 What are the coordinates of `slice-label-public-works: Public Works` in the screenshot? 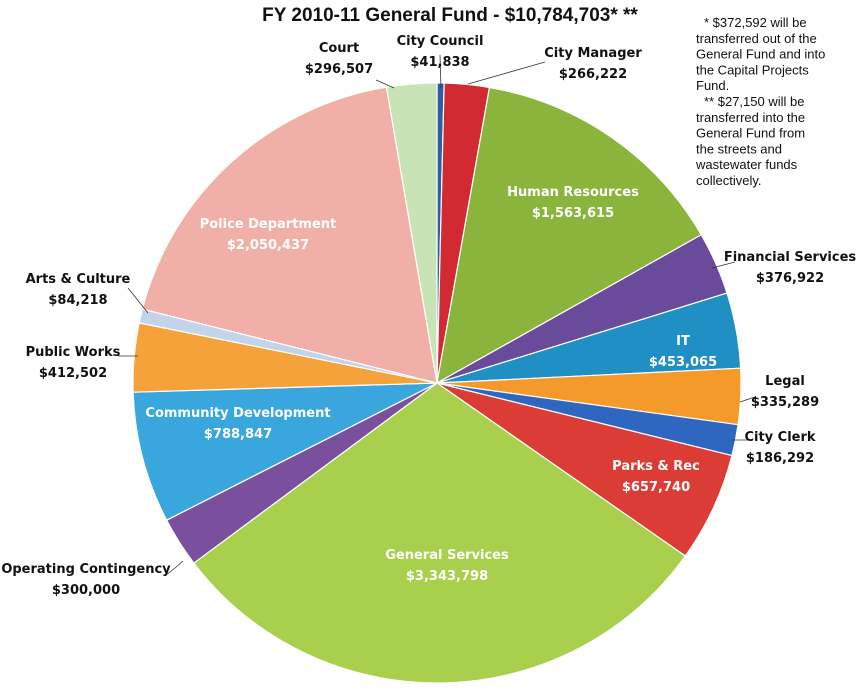 It's located at (73, 352).